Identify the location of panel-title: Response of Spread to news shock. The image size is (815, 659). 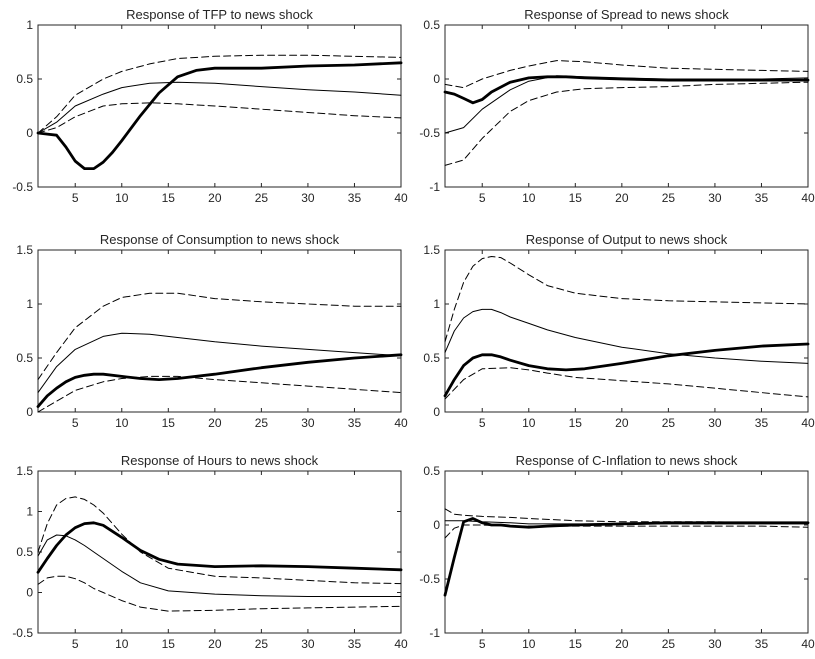
(626, 14).